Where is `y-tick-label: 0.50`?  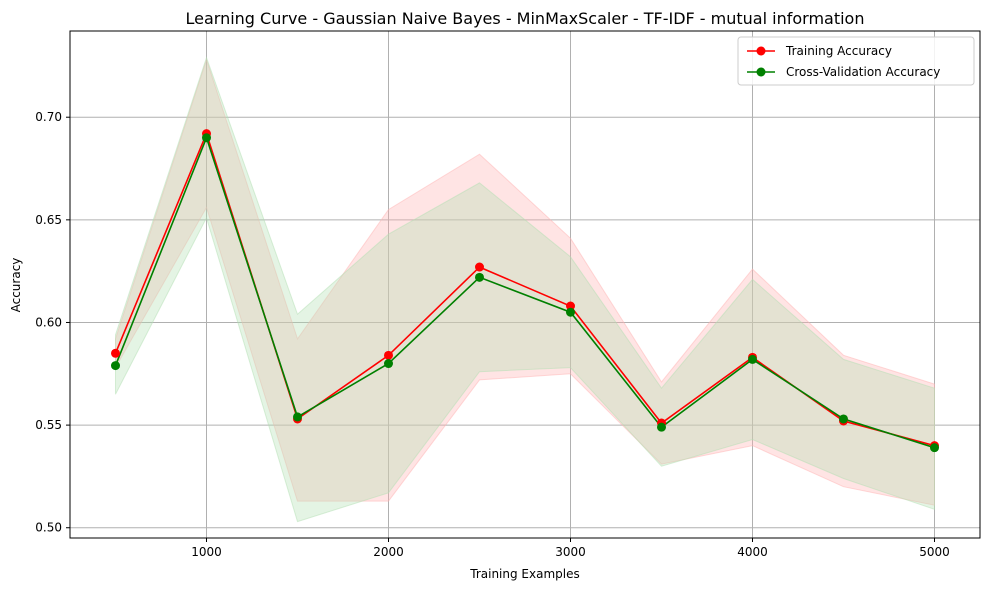 y-tick-label: 0.50 is located at coordinates (48, 528).